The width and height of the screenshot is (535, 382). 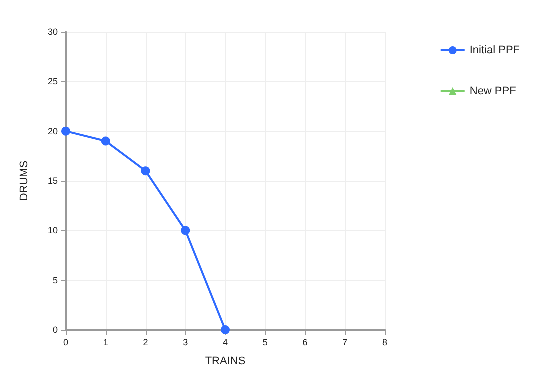 What do you see at coordinates (265, 343) in the screenshot?
I see `x-tick-label: 5` at bounding box center [265, 343].